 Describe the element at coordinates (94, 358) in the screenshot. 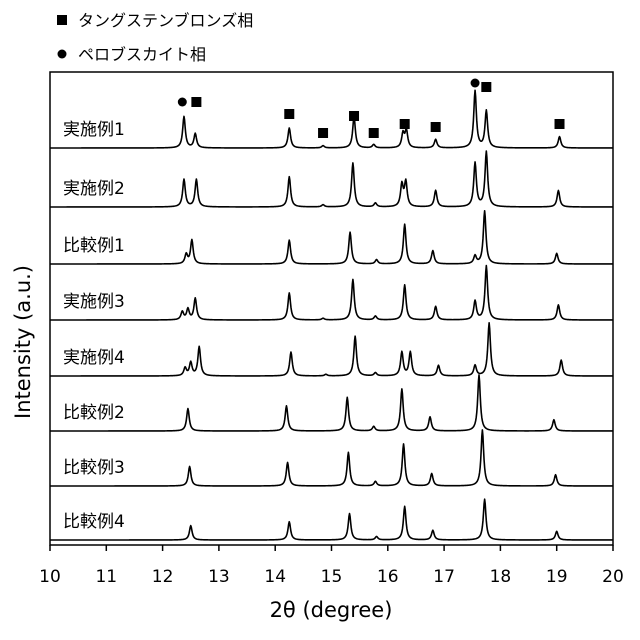

I see `sample-label: 実施例4` at that location.